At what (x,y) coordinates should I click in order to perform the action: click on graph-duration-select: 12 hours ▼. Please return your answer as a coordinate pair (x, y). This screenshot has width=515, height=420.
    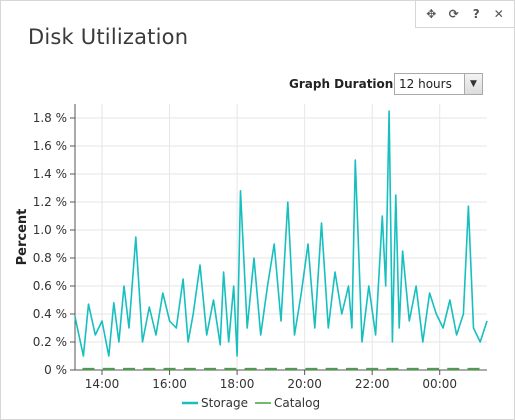
    Looking at the image, I should click on (438, 84).